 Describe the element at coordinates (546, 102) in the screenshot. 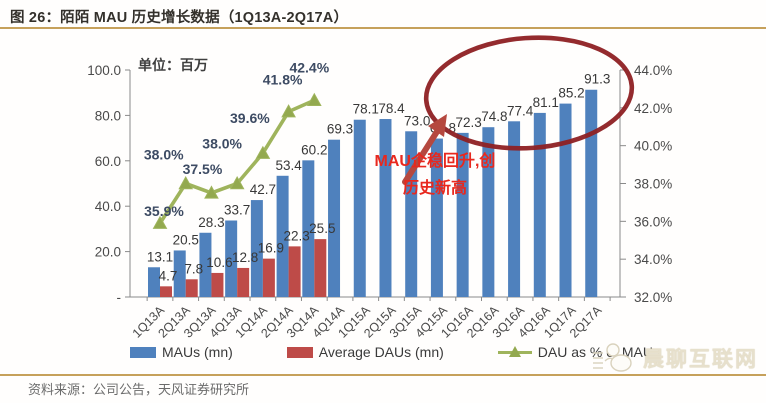

I see `svg-text: 81.1` at that location.